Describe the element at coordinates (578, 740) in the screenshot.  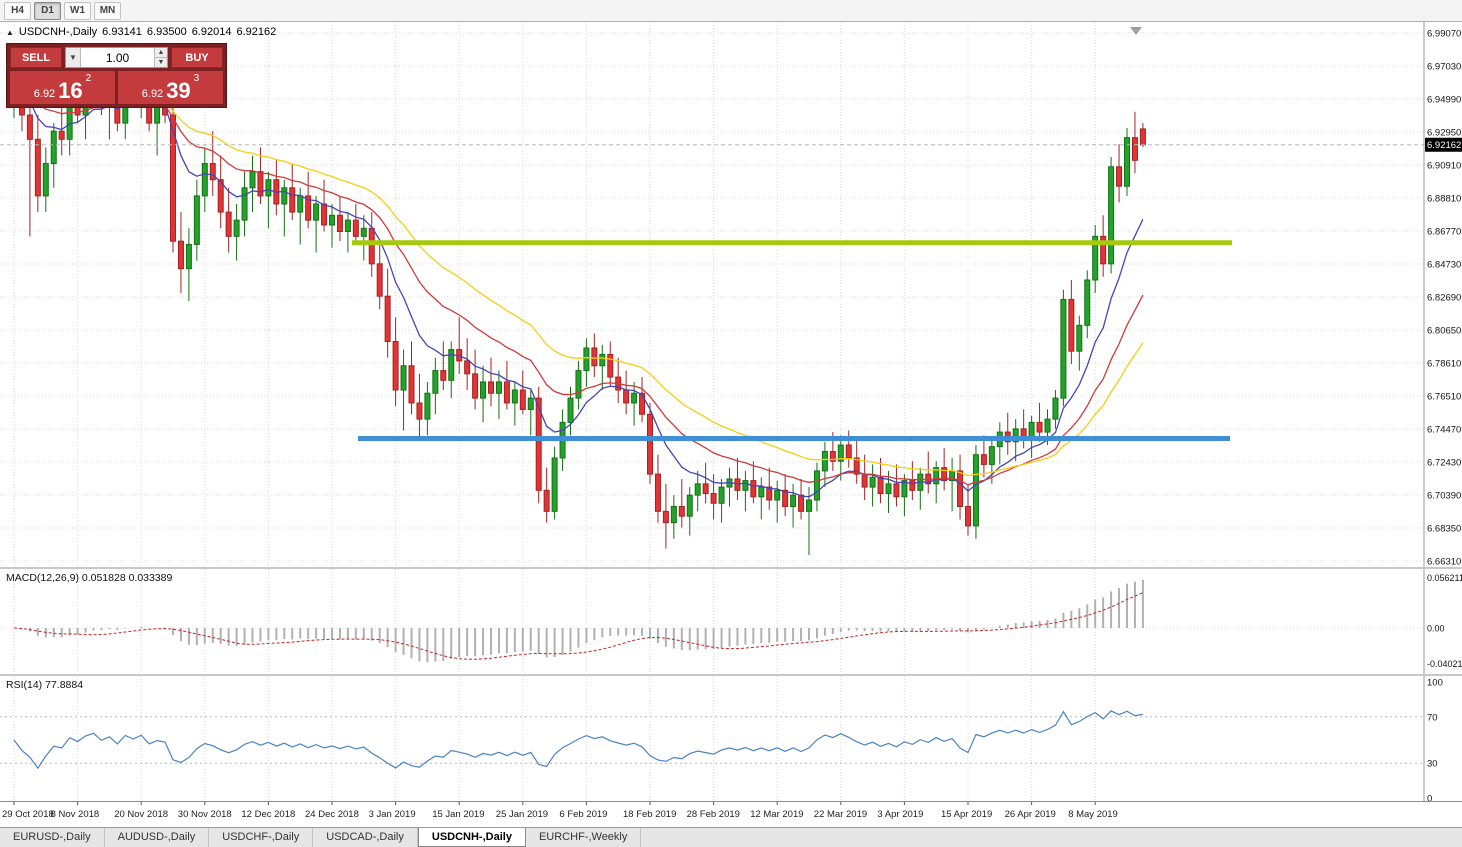
I see `rsi-line` at that location.